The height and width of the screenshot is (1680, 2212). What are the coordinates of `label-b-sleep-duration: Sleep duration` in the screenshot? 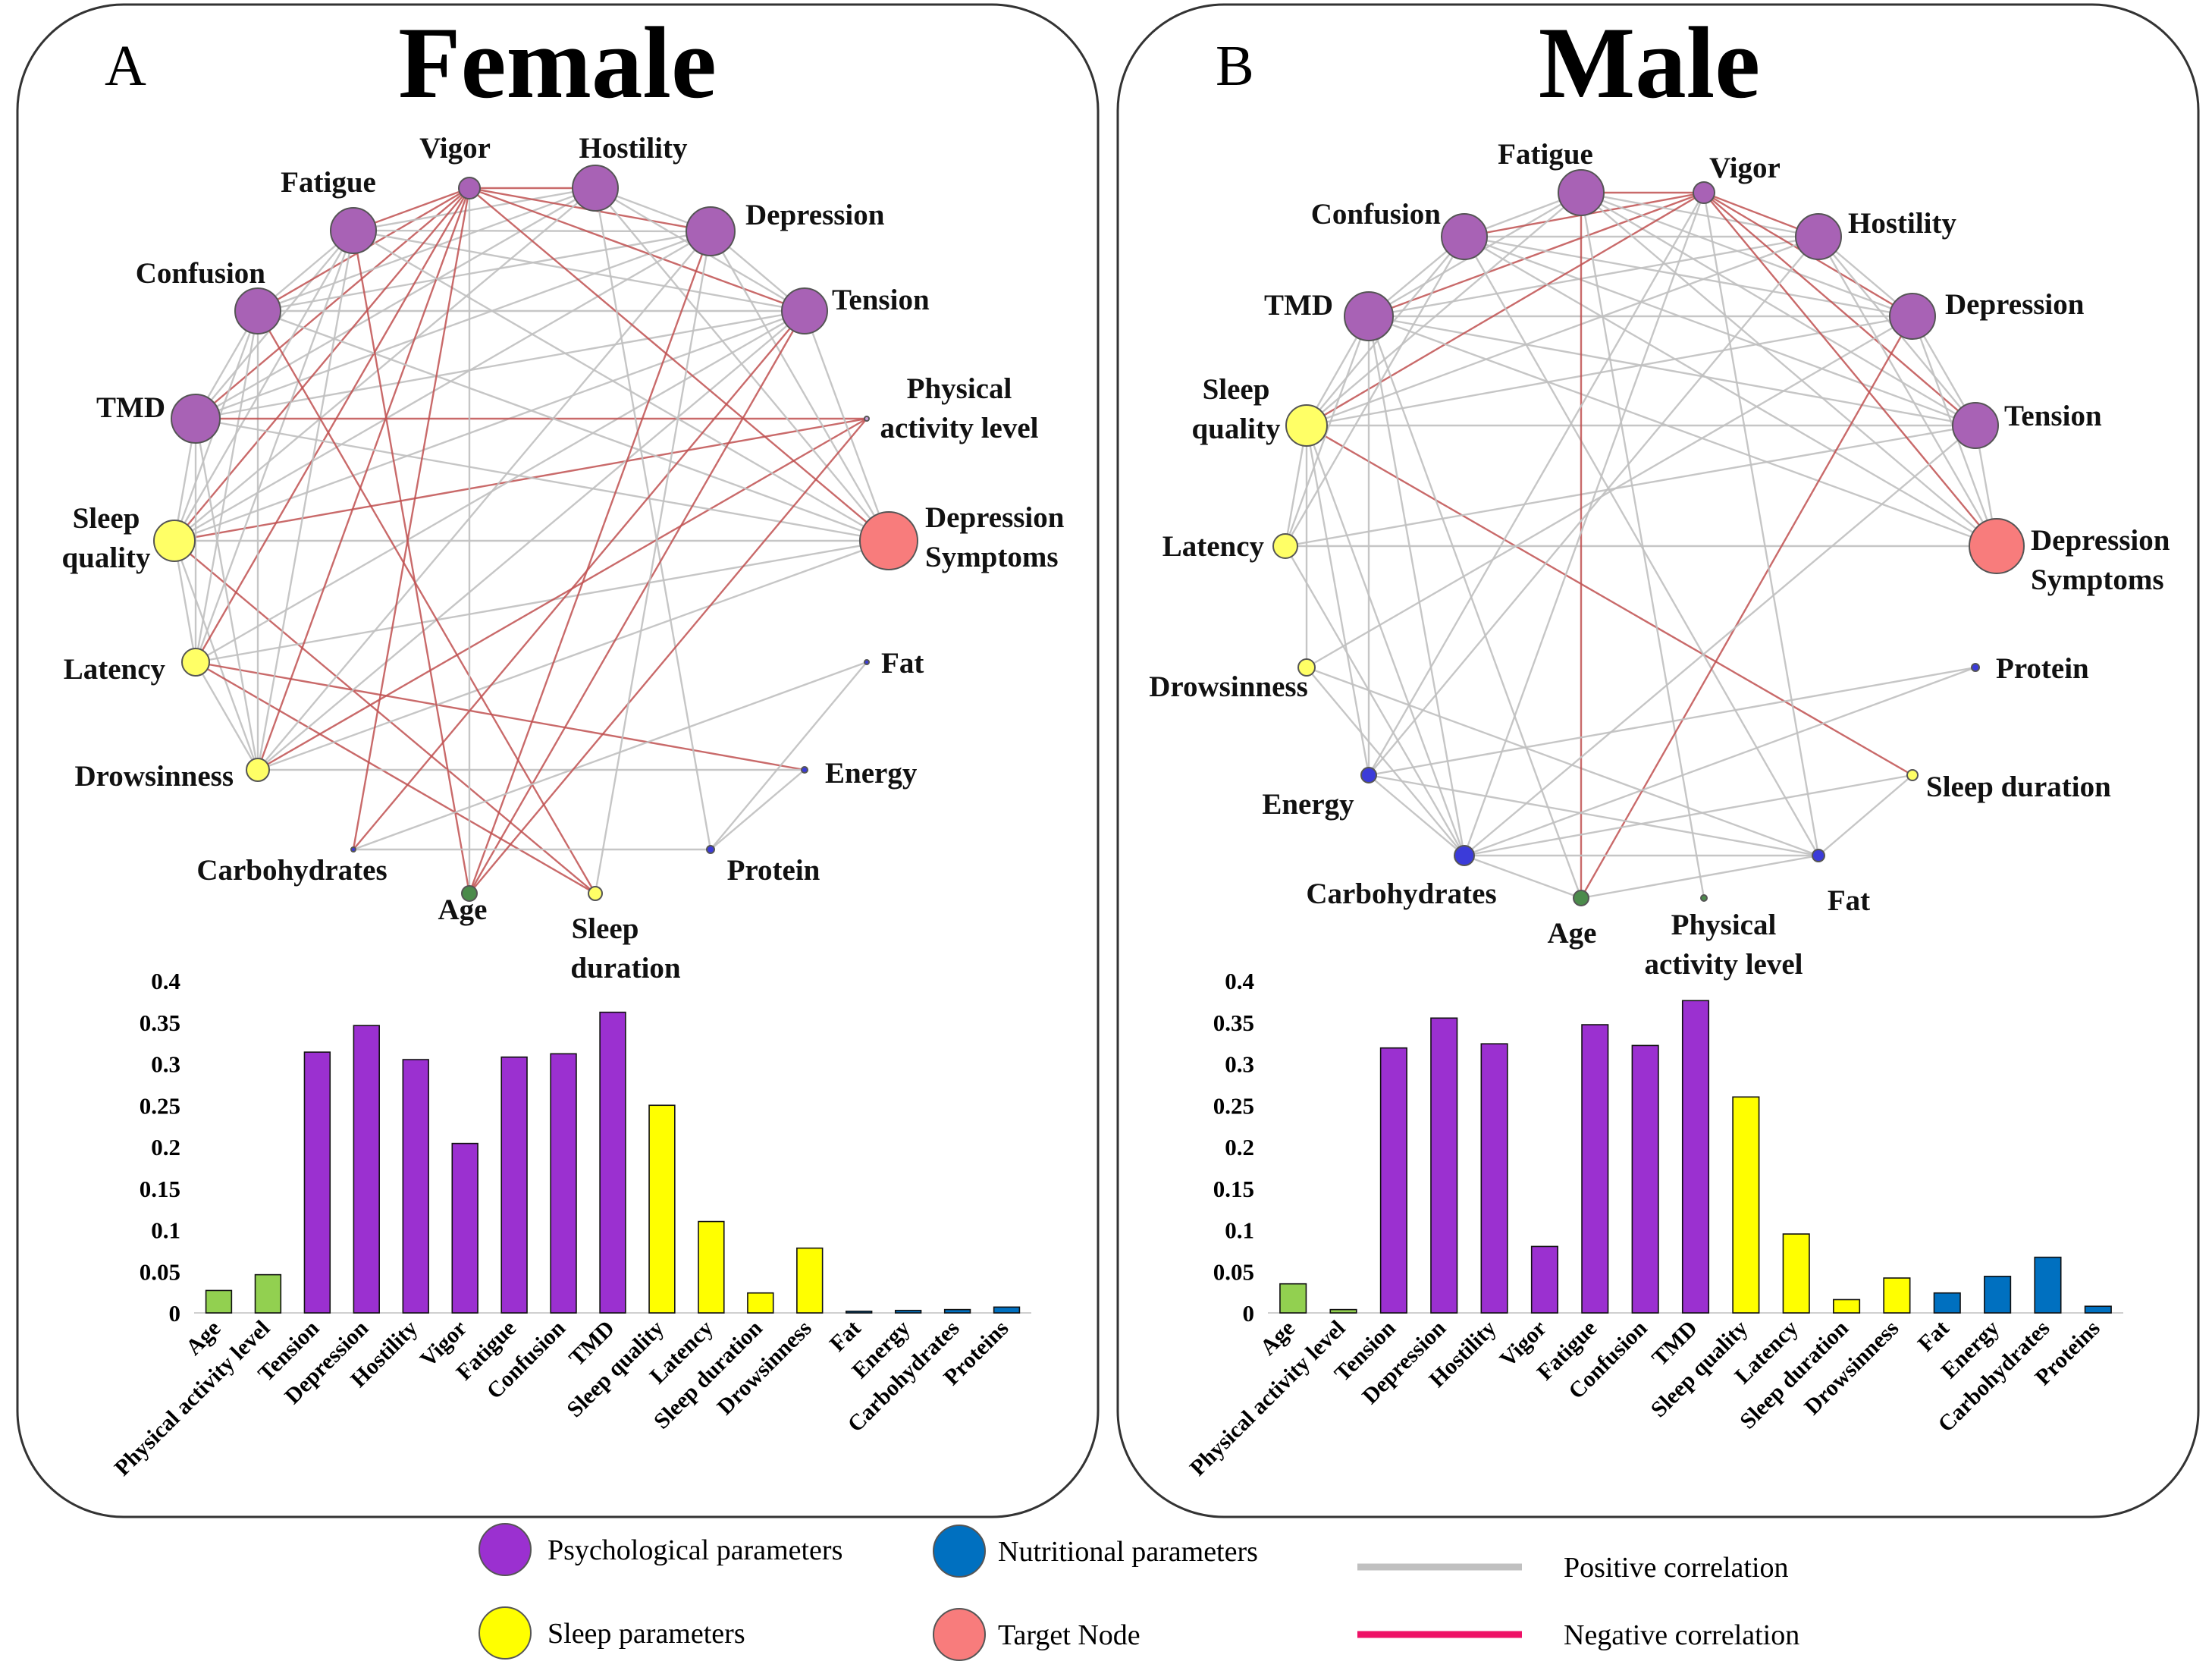 It's located at (2019, 787).